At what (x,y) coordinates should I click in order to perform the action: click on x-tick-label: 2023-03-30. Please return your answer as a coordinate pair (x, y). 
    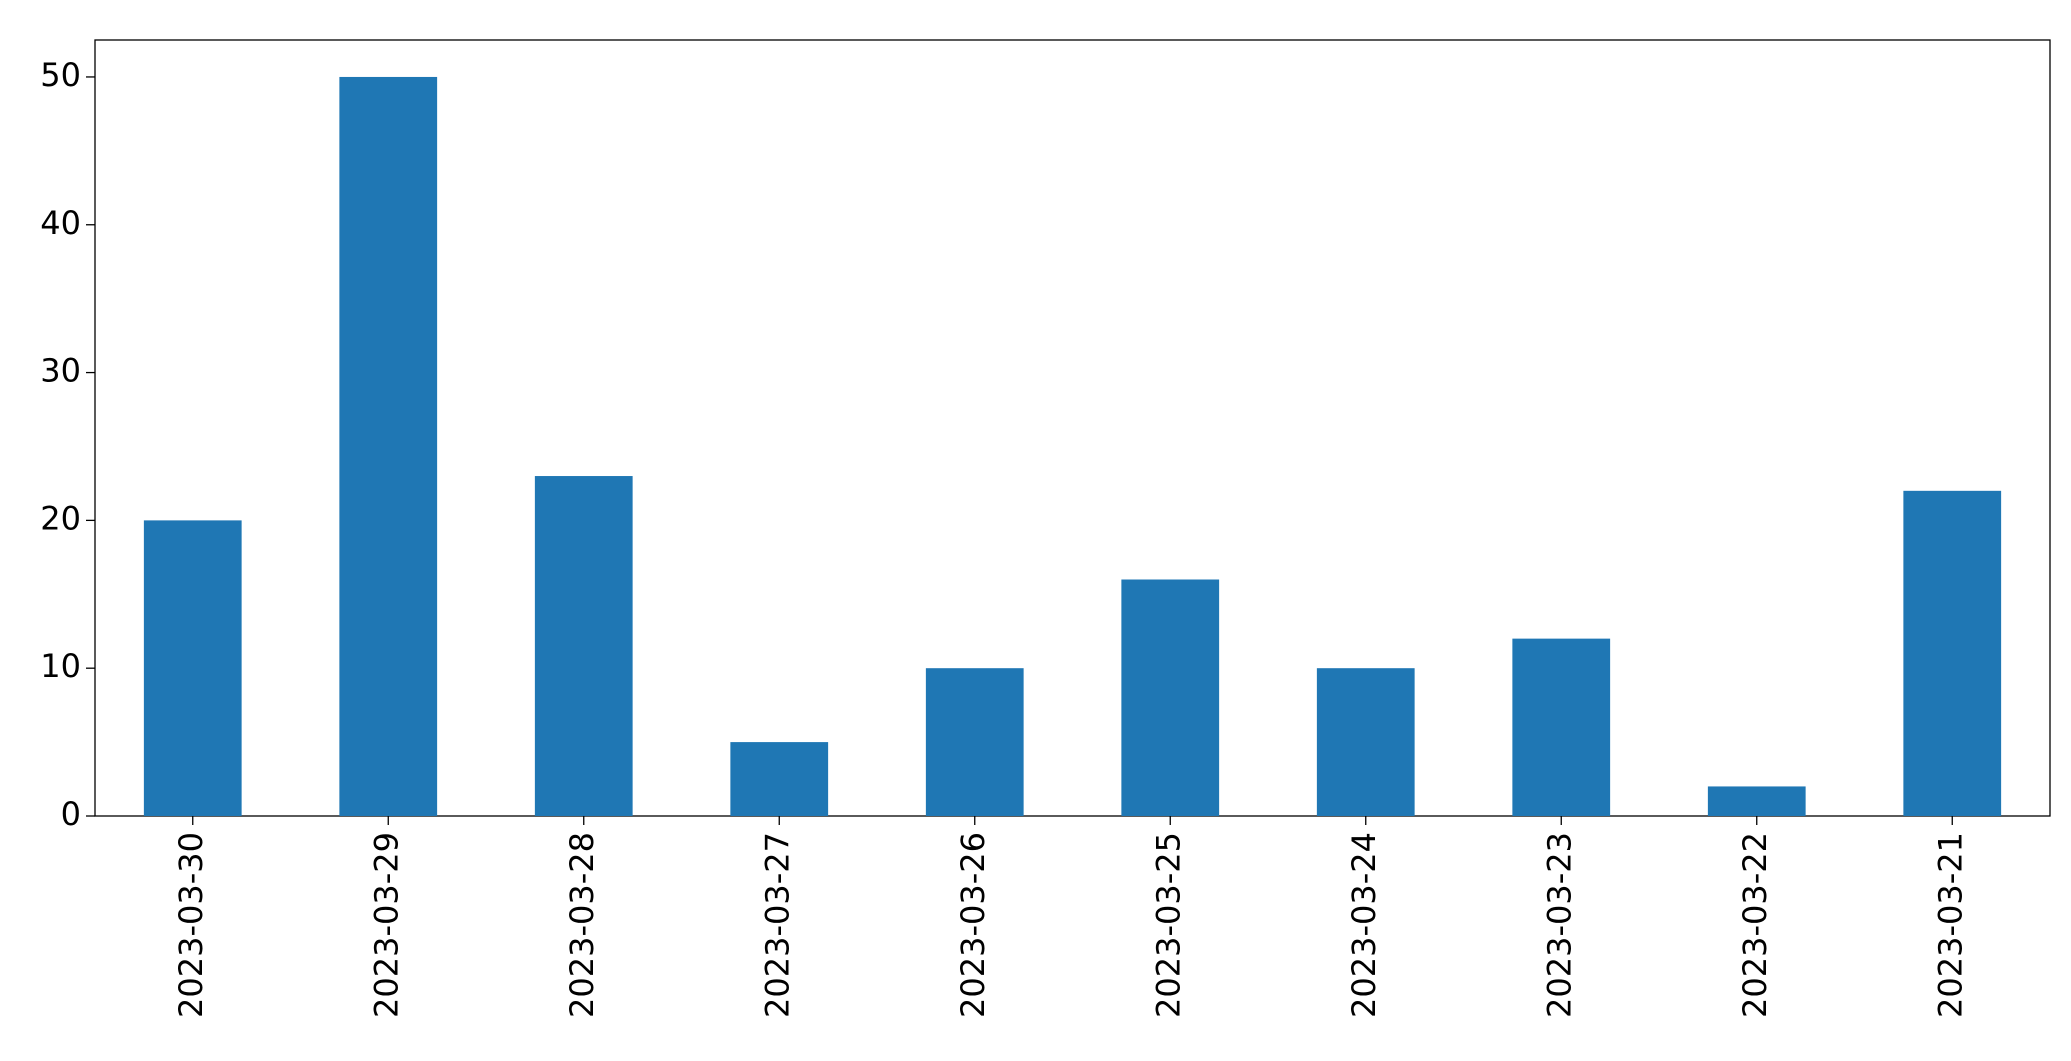
    Looking at the image, I should click on (191, 925).